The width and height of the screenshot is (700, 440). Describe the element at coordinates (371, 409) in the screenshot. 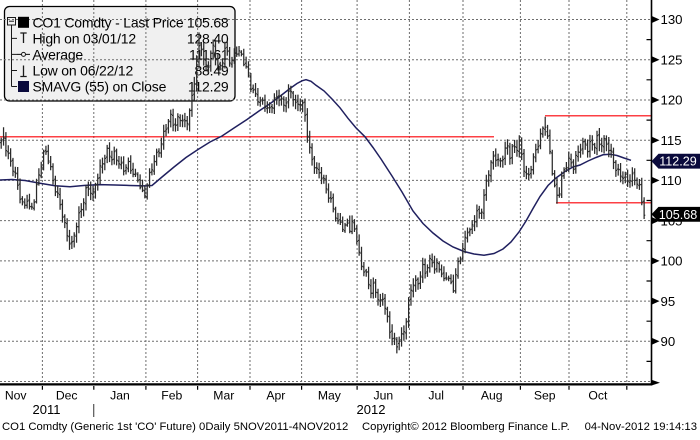

I see `svg-text: 2012` at that location.